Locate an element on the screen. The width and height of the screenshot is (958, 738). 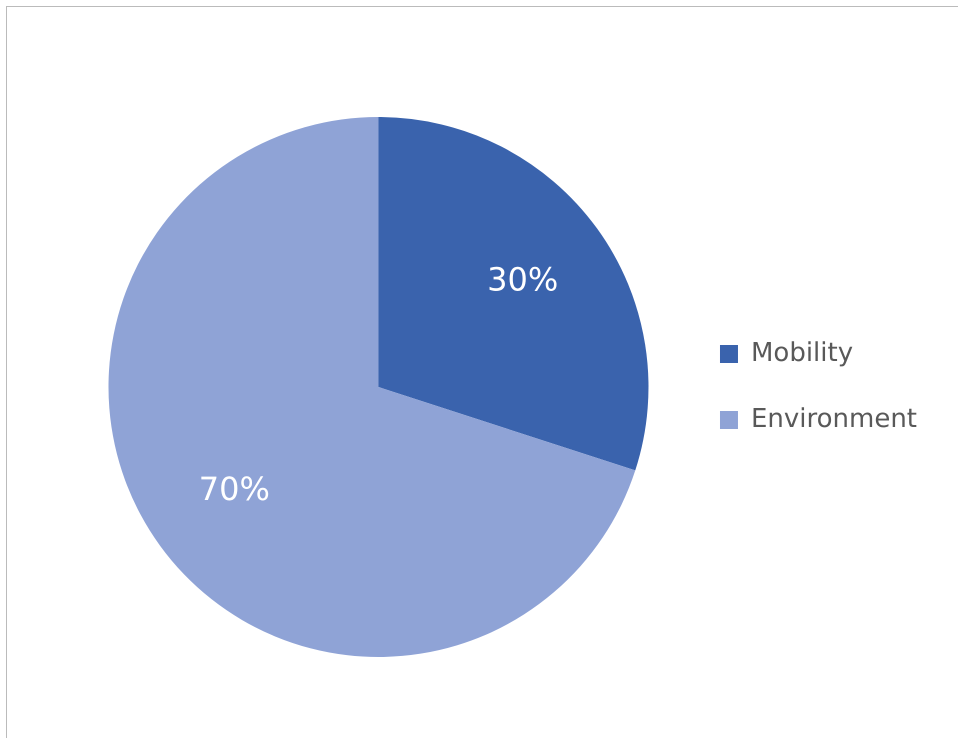
data-label: 70% is located at coordinates (234, 489).